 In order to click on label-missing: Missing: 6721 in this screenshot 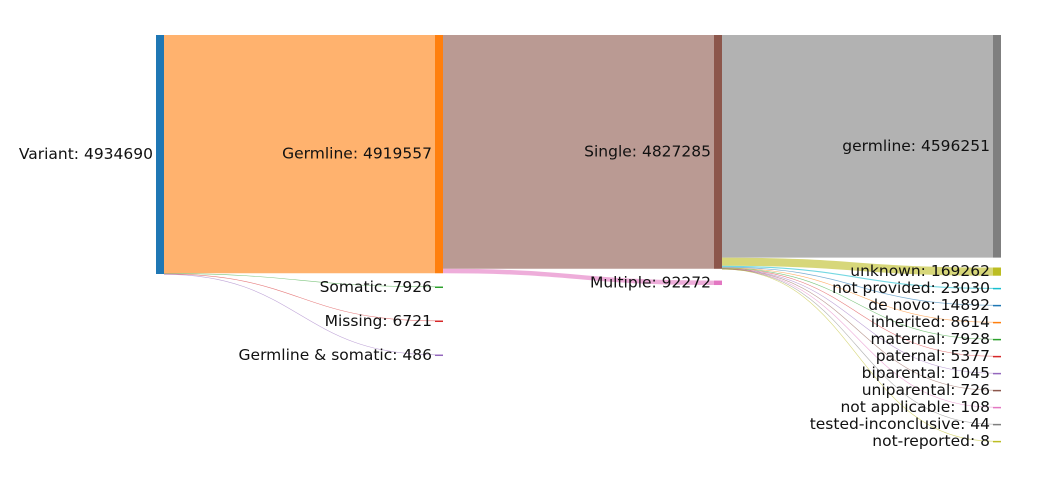, I will do `click(378, 321)`.